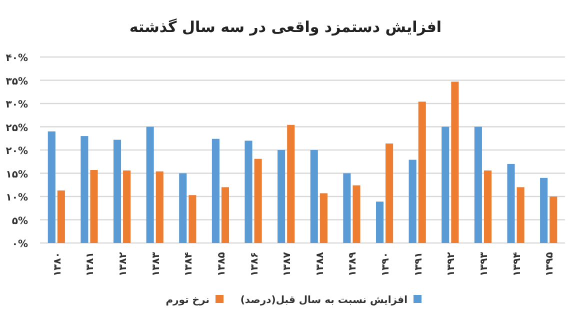 The width and height of the screenshot is (571, 322). Describe the element at coordinates (353, 264) in the screenshot. I see `x-tick-label: ۱۳۸۹` at that location.